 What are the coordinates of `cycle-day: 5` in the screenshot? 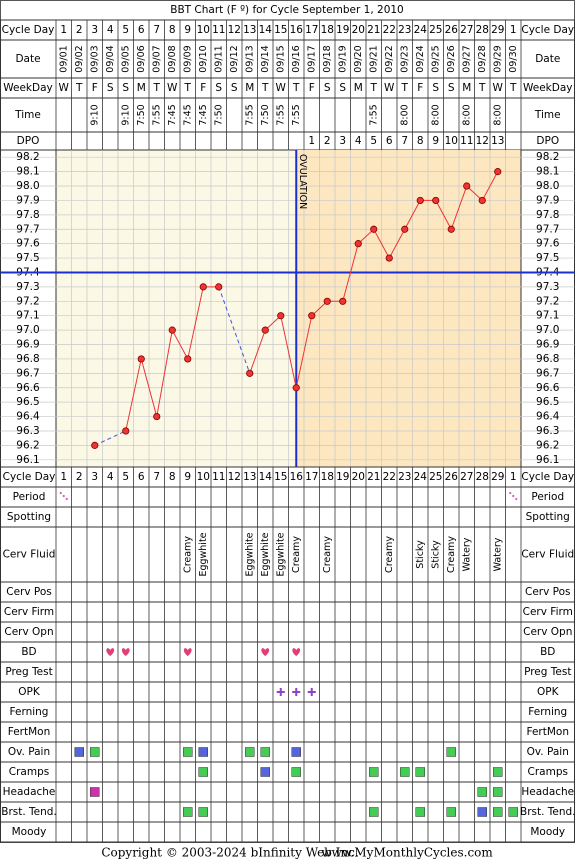 It's located at (125, 477).